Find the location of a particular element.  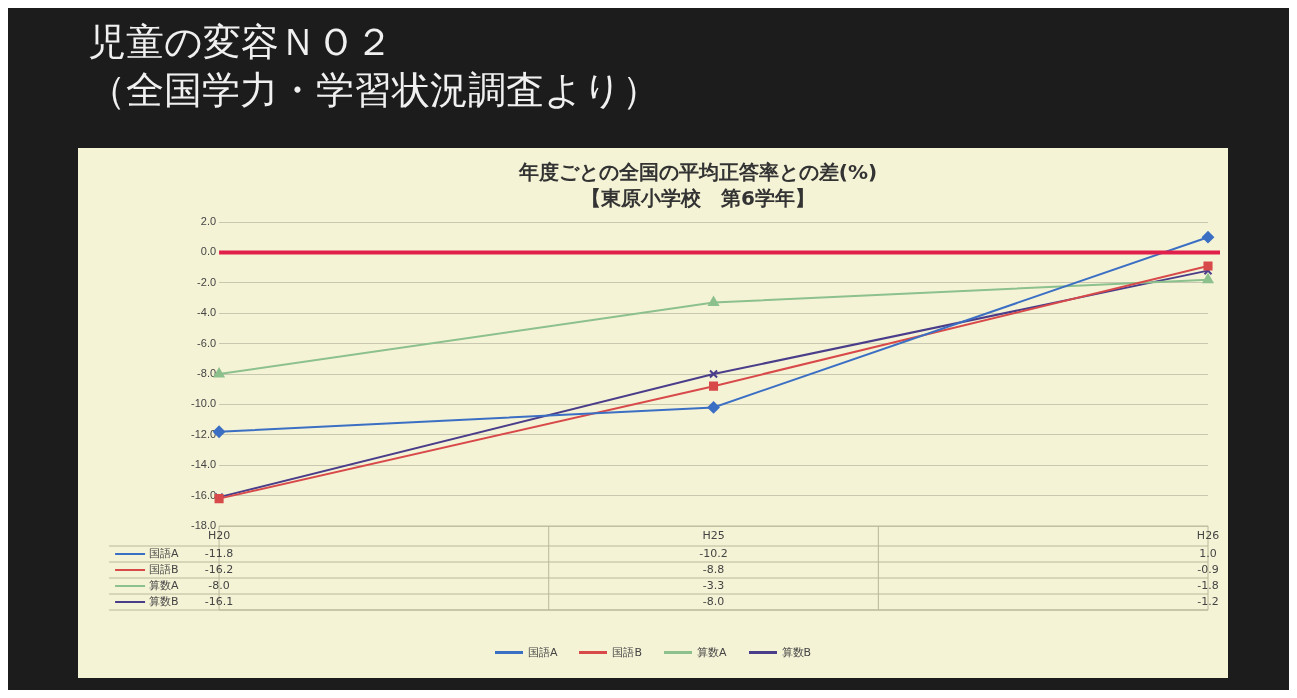

y-tick-label: -8.0 is located at coordinates (207, 373).